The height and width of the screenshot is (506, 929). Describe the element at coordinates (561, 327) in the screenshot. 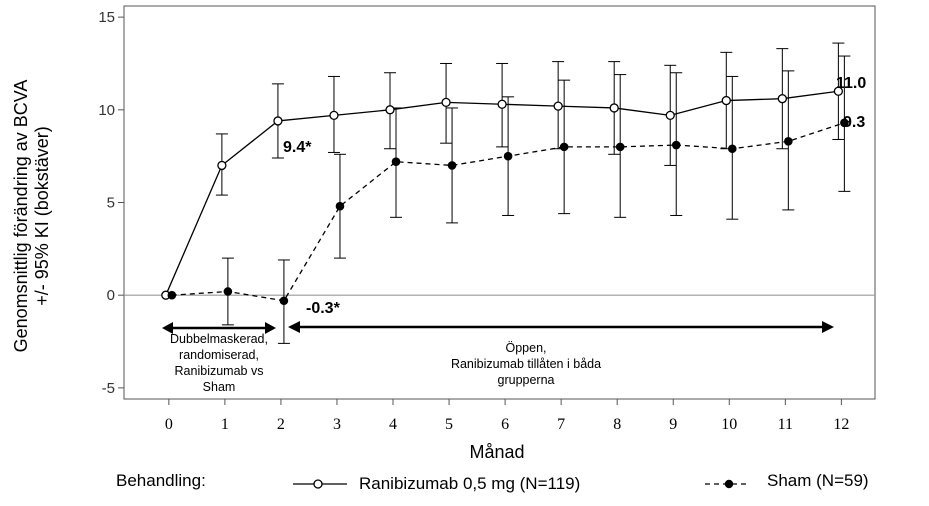

I see `phase-arrow-open-label` at that location.